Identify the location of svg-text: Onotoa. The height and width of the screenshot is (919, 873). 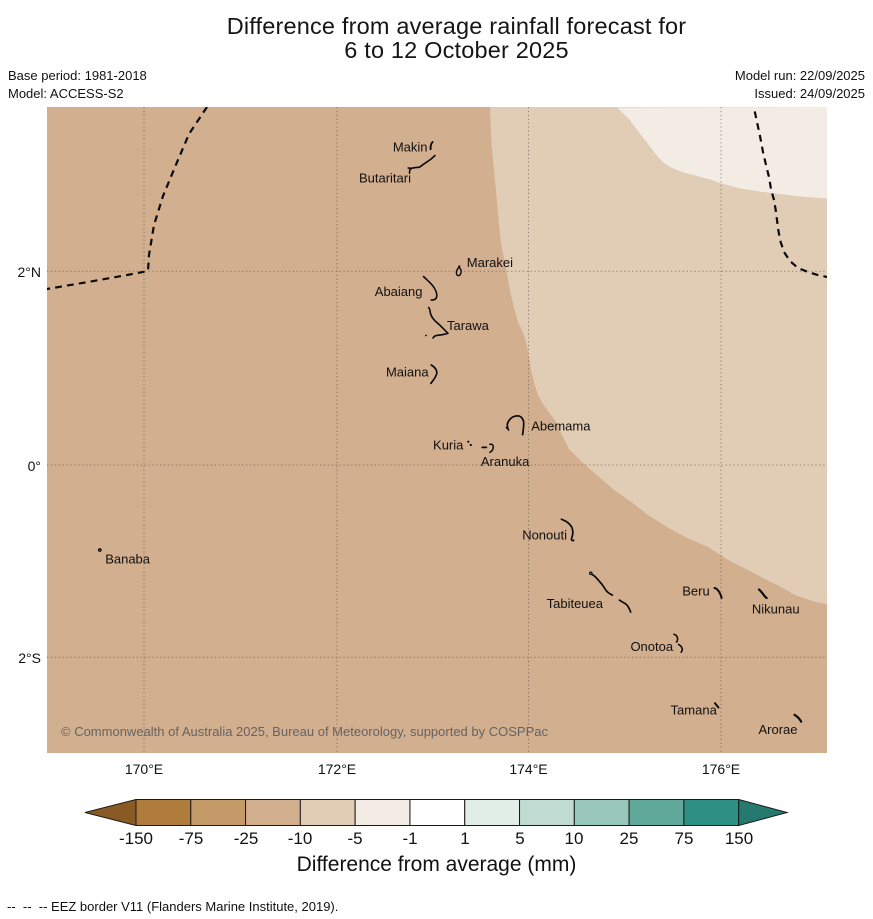
(651, 646).